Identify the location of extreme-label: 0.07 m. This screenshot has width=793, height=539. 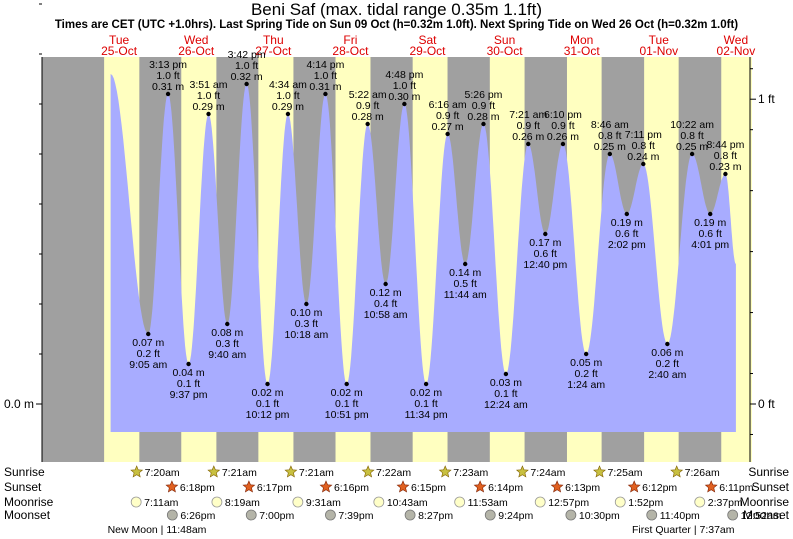
(148, 343).